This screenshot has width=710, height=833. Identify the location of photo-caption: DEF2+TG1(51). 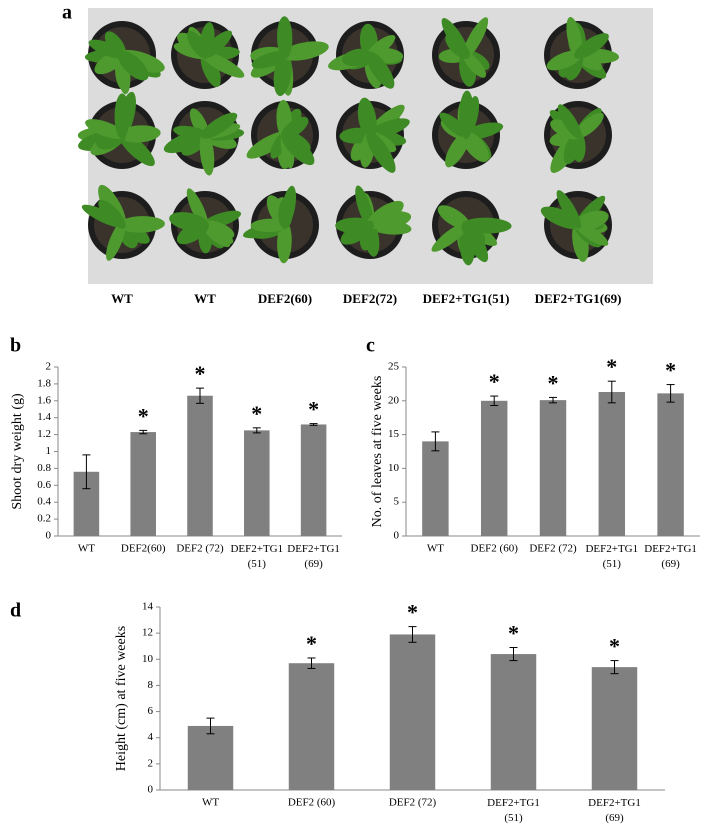
(466, 298).